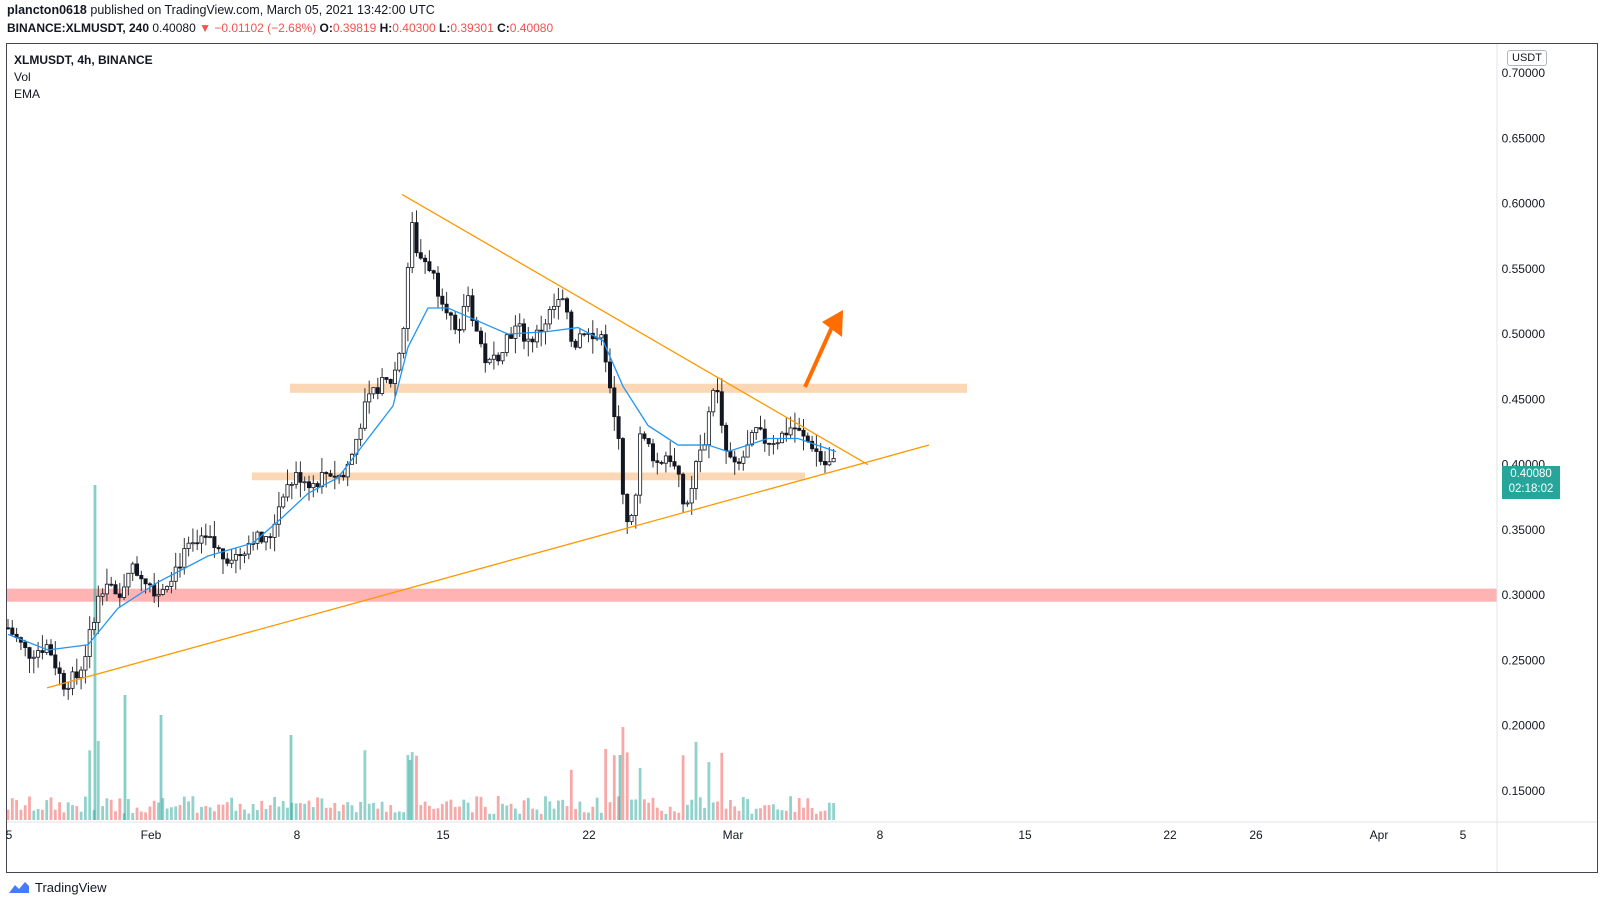  Describe the element at coordinates (1524, 269) in the screenshot. I see `price-tick-label: 0.55000` at that location.